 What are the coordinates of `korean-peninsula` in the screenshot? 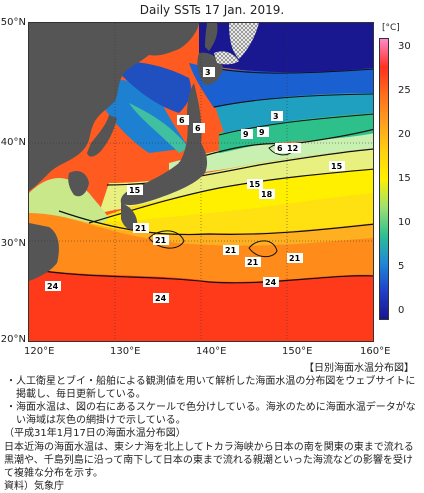 It's located at (102, 136).